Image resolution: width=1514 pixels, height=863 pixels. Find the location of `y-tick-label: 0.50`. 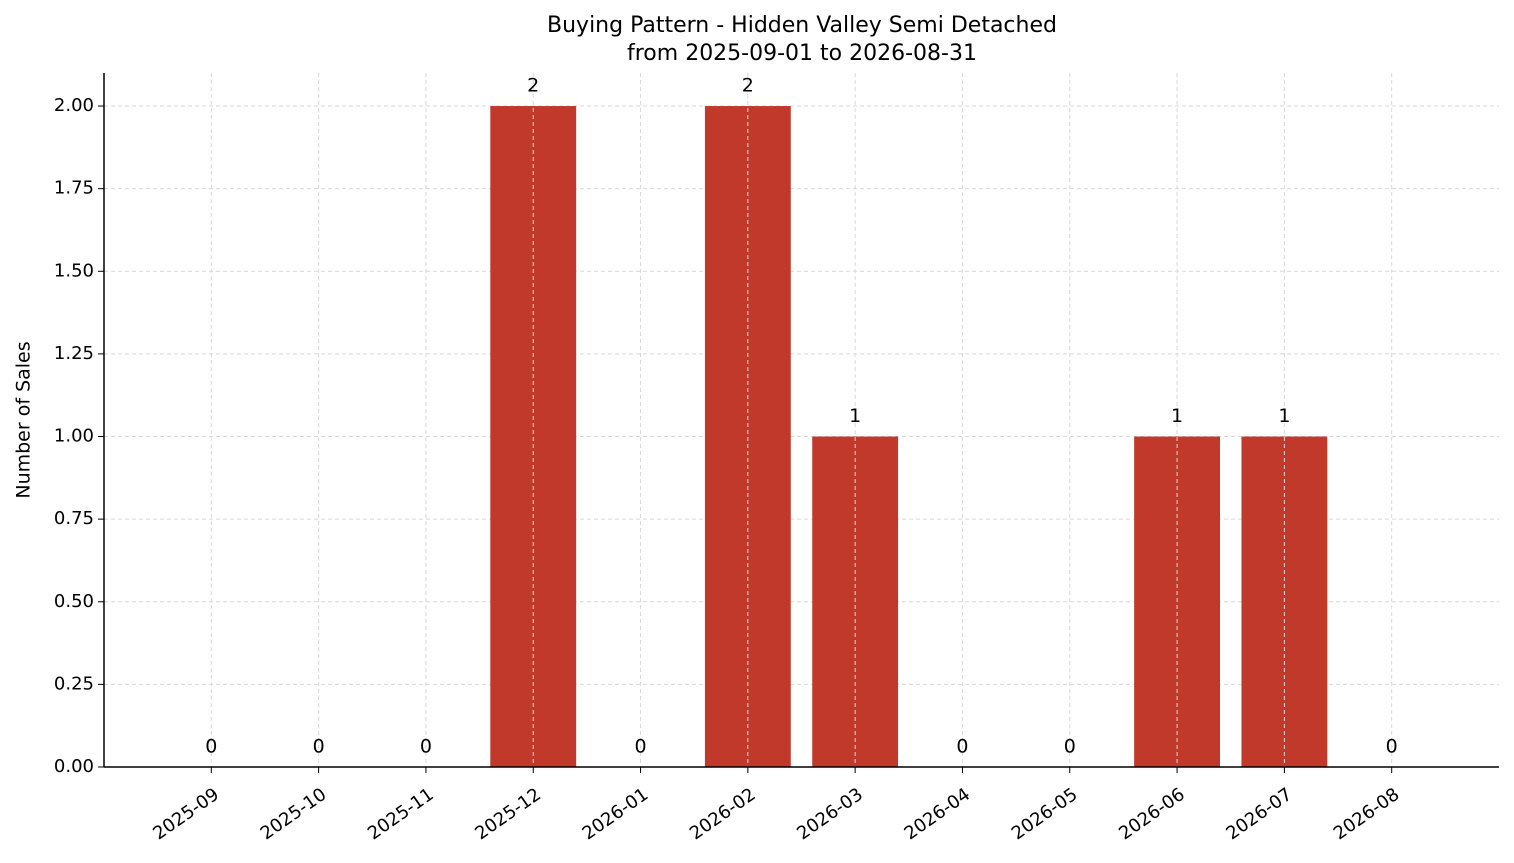

y-tick-label: 0.50 is located at coordinates (74, 601).